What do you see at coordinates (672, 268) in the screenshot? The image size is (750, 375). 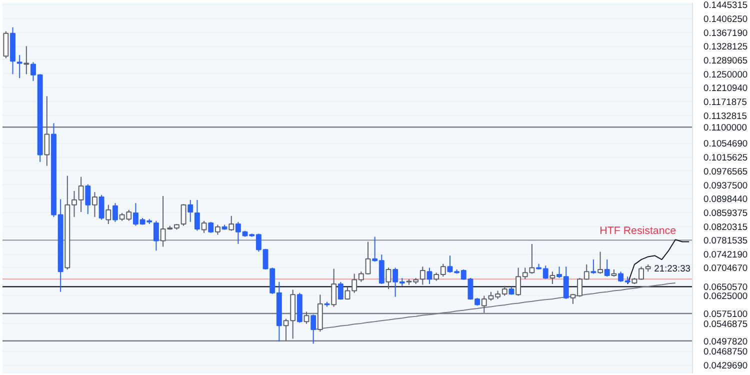 I see `annotation: 21:23:33` at bounding box center [672, 268].